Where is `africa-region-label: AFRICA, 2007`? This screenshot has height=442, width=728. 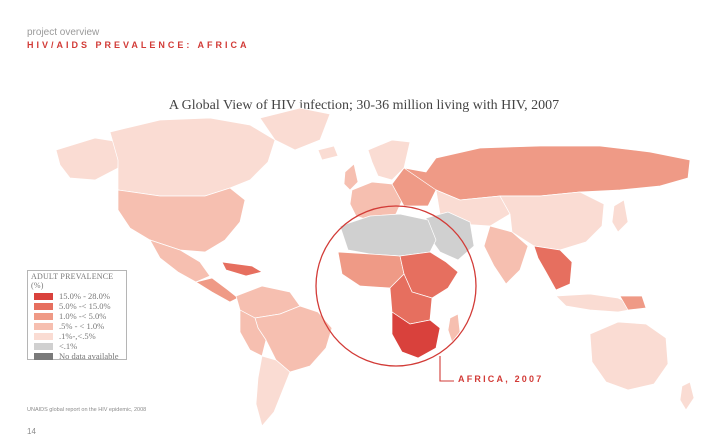 africa-region-label: AFRICA, 2007 is located at coordinates (501, 379).